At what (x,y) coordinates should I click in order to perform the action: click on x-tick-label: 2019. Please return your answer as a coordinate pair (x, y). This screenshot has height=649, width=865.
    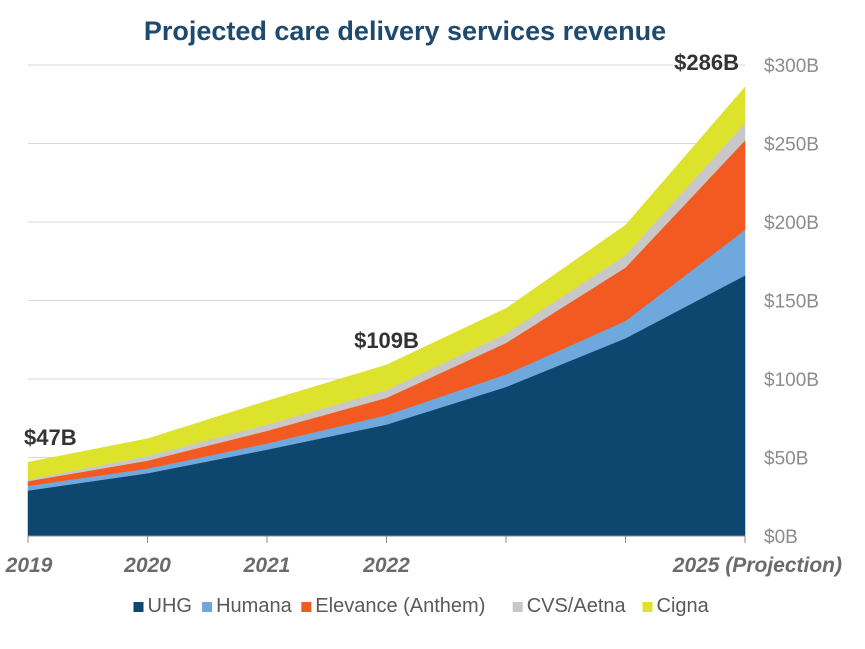
    Looking at the image, I should click on (29, 565).